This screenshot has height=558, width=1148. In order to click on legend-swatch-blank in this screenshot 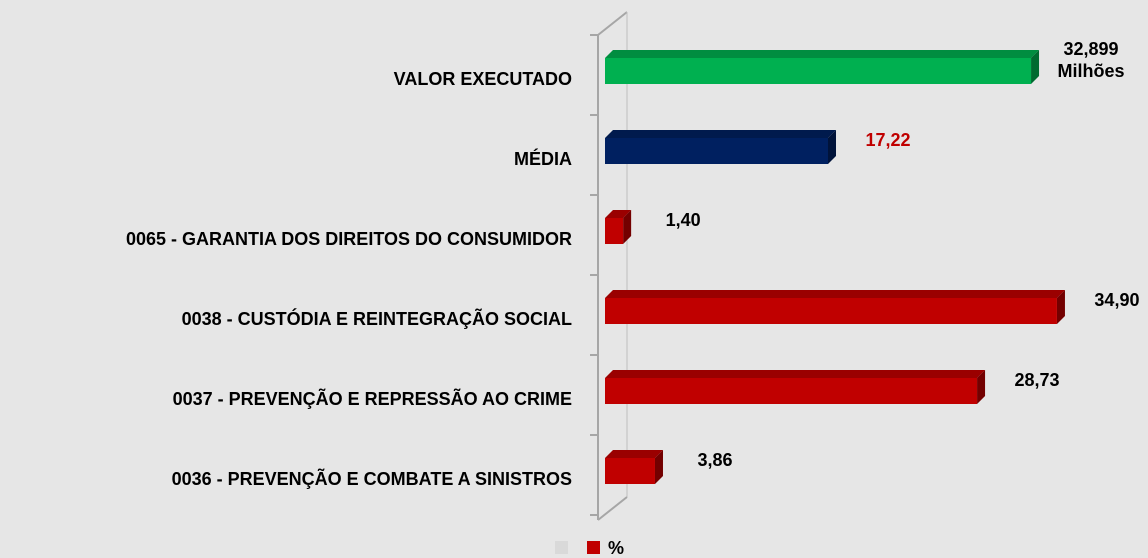, I will do `click(561, 547)`.